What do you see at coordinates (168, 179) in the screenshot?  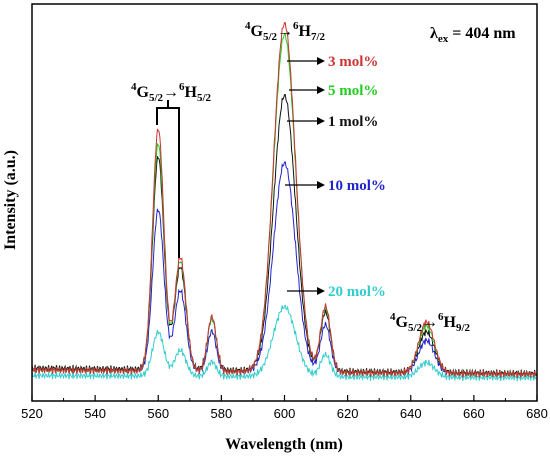 I see `transition-bracket` at bounding box center [168, 179].